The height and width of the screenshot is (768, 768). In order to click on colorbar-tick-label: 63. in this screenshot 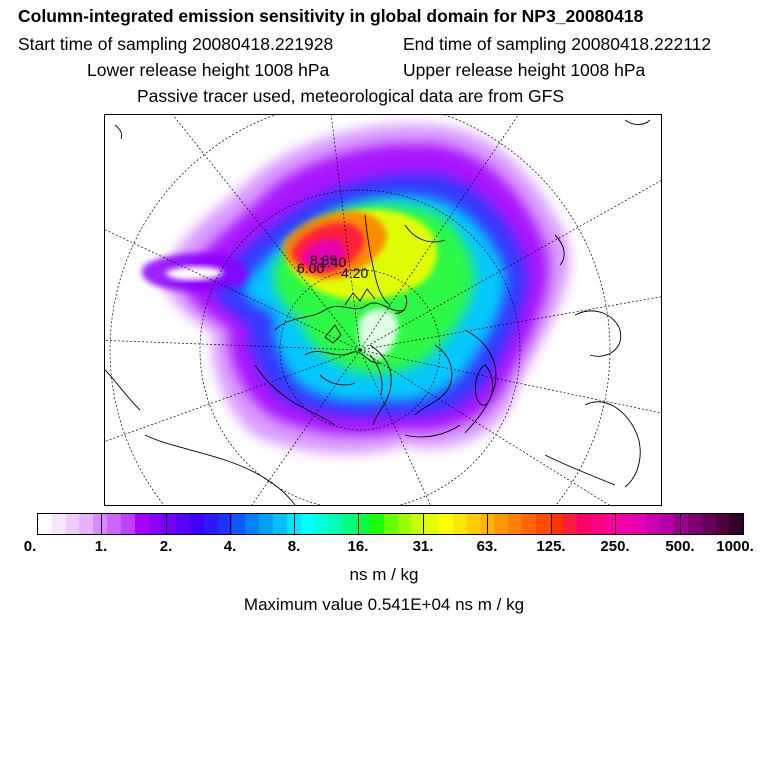, I will do `click(487, 546)`.